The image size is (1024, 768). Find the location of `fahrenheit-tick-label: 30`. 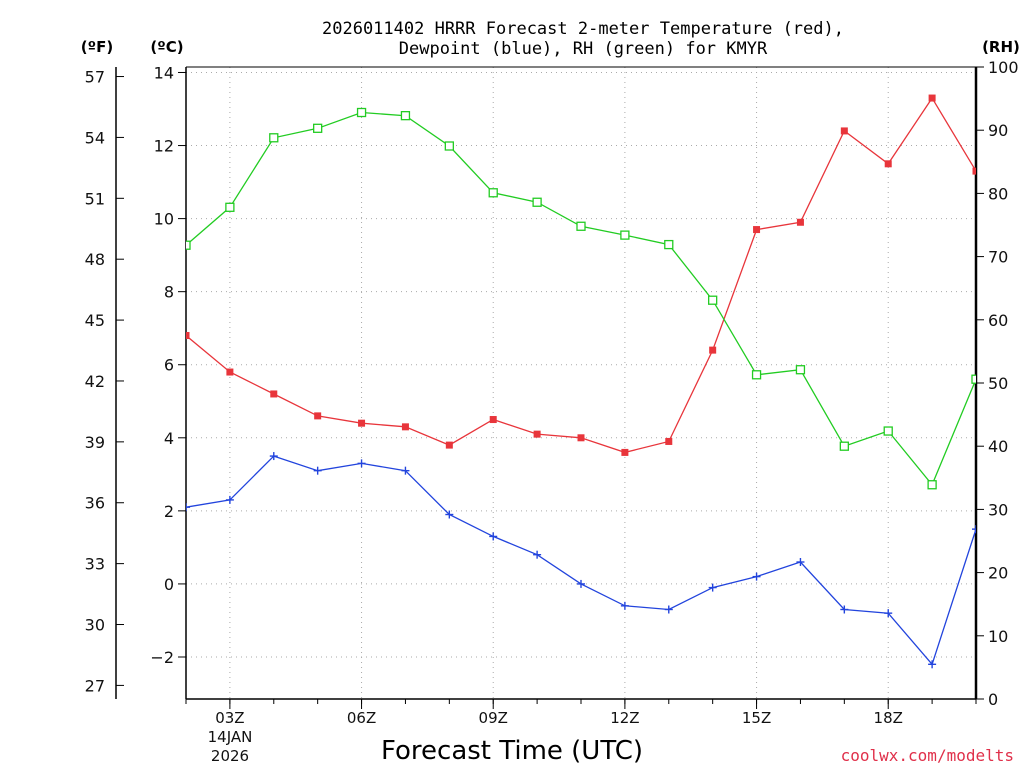

fahrenheit-tick-label: 30 is located at coordinates (95, 625).